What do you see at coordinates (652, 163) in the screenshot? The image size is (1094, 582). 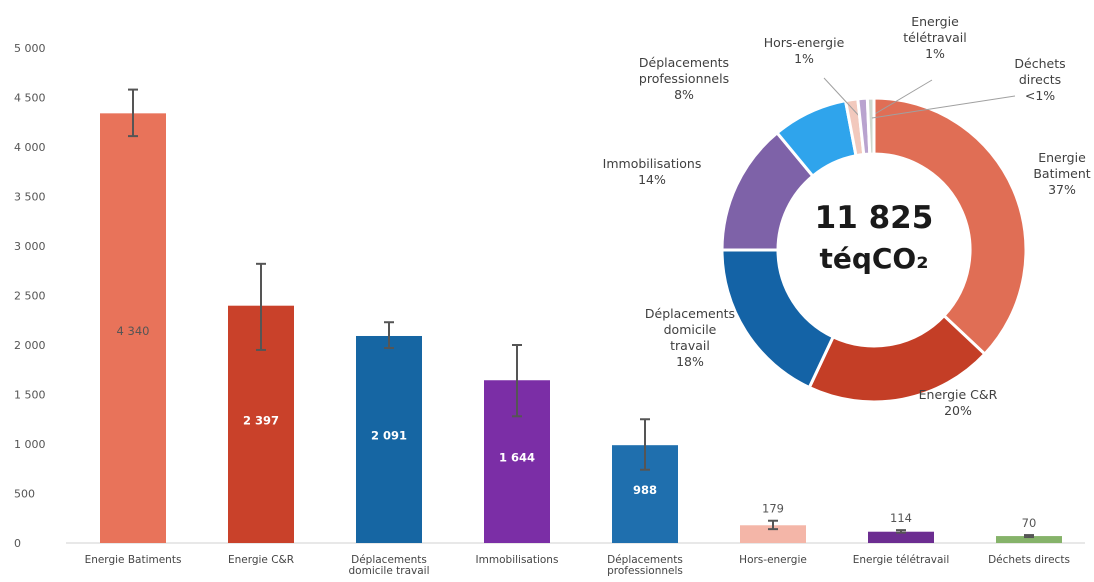 I see `slice-label: Immobilisations` at bounding box center [652, 163].